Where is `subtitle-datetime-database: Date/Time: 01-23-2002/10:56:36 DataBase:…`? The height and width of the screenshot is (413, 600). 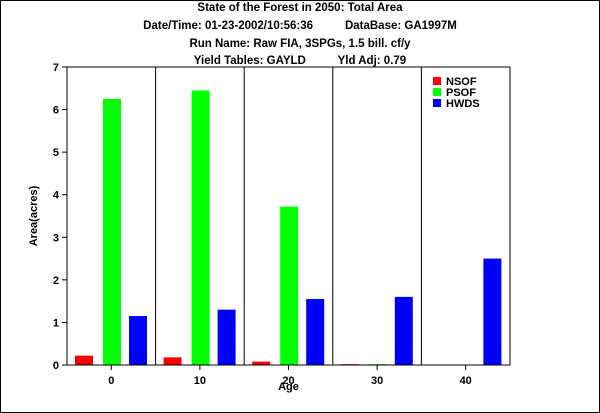 subtitle-datetime-database: Date/Time: 01-23-2002/10:56:36 DataBase:… is located at coordinates (300, 26).